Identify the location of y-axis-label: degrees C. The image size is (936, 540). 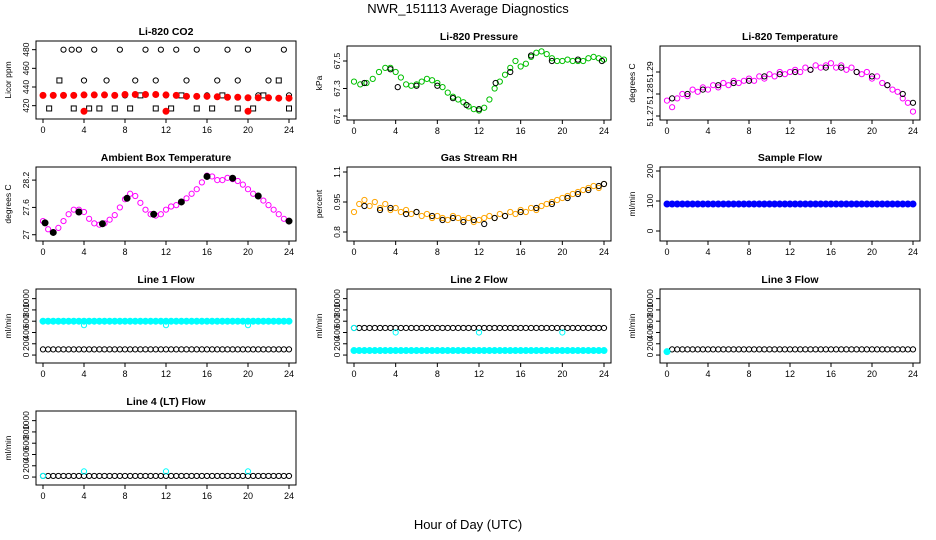
(8, 203).